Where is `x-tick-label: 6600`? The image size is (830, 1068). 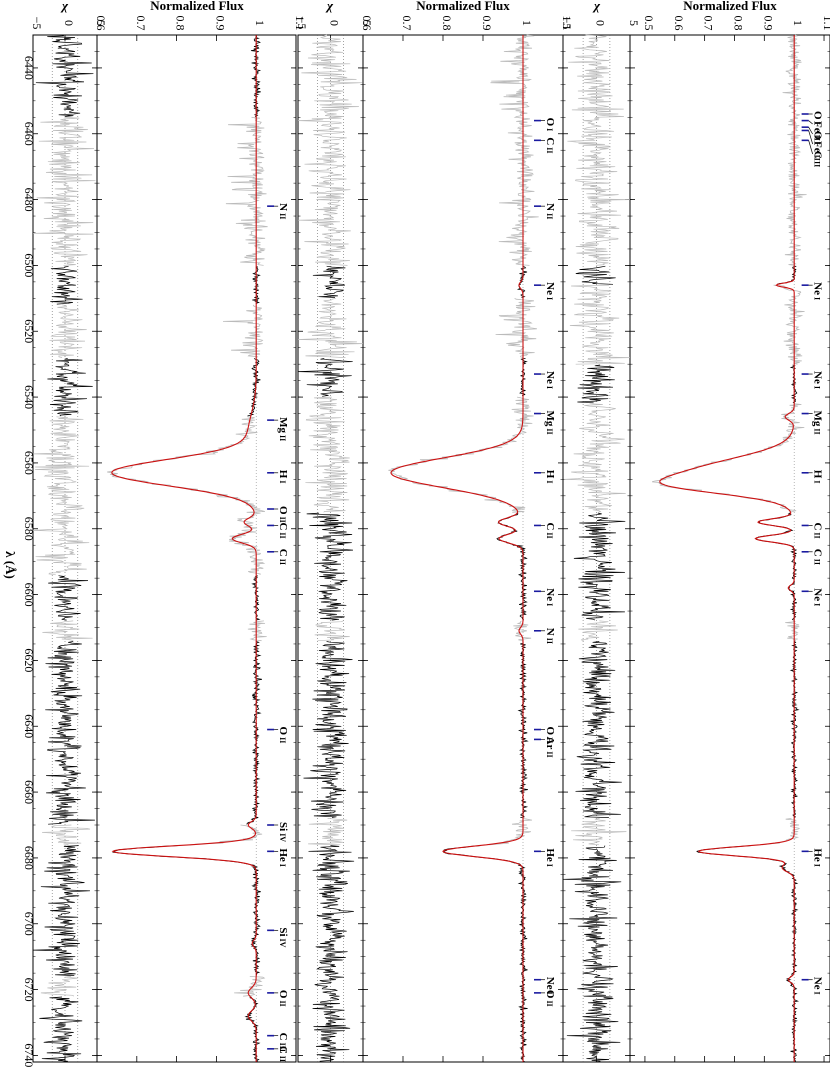
x-tick-label: 6600 is located at coordinates (29, 595).